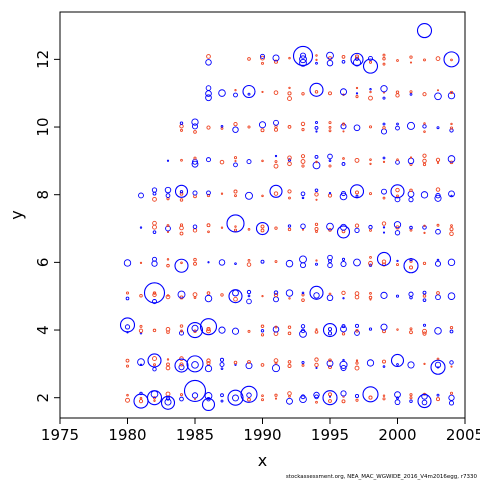 This screenshot has width=480, height=480. I want to click on y-tick-label: 6, so click(43, 263).